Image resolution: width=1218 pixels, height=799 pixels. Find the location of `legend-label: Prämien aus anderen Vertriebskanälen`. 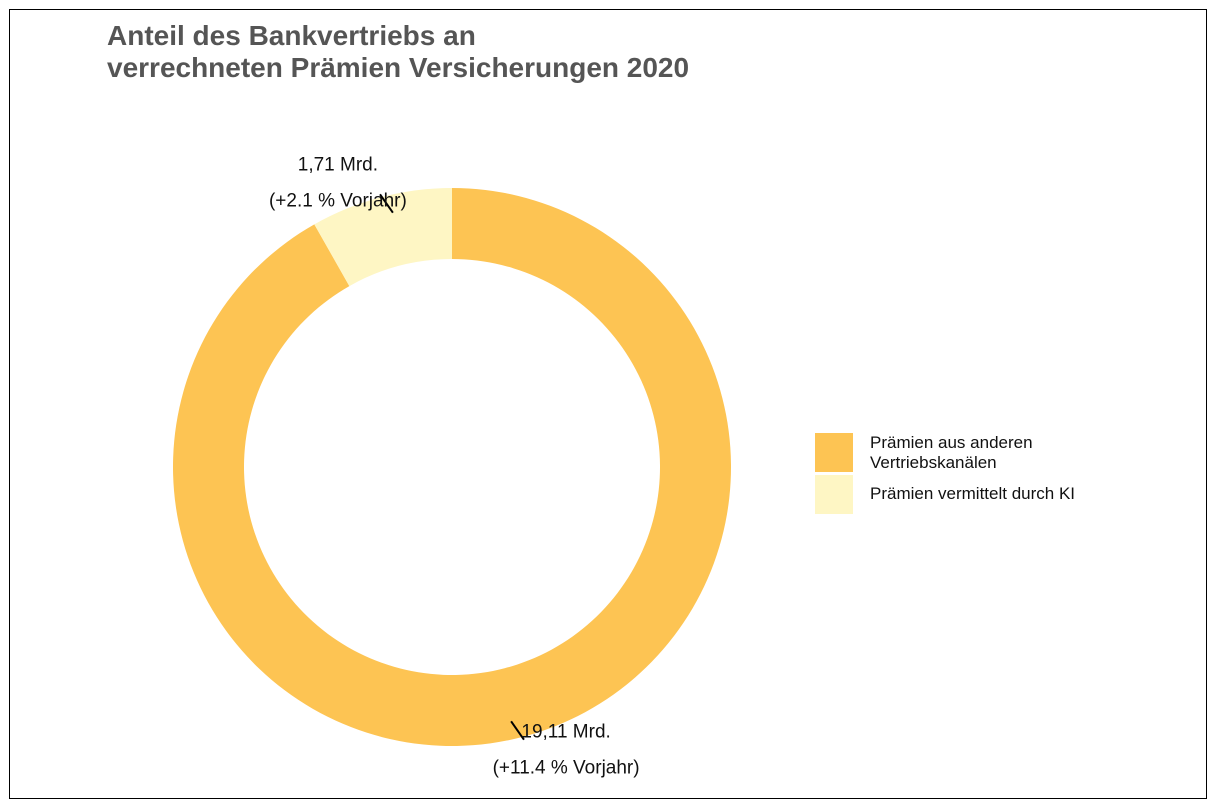

legend-label: Prämien aus anderen Vertriebskanälen is located at coordinates (951, 452).